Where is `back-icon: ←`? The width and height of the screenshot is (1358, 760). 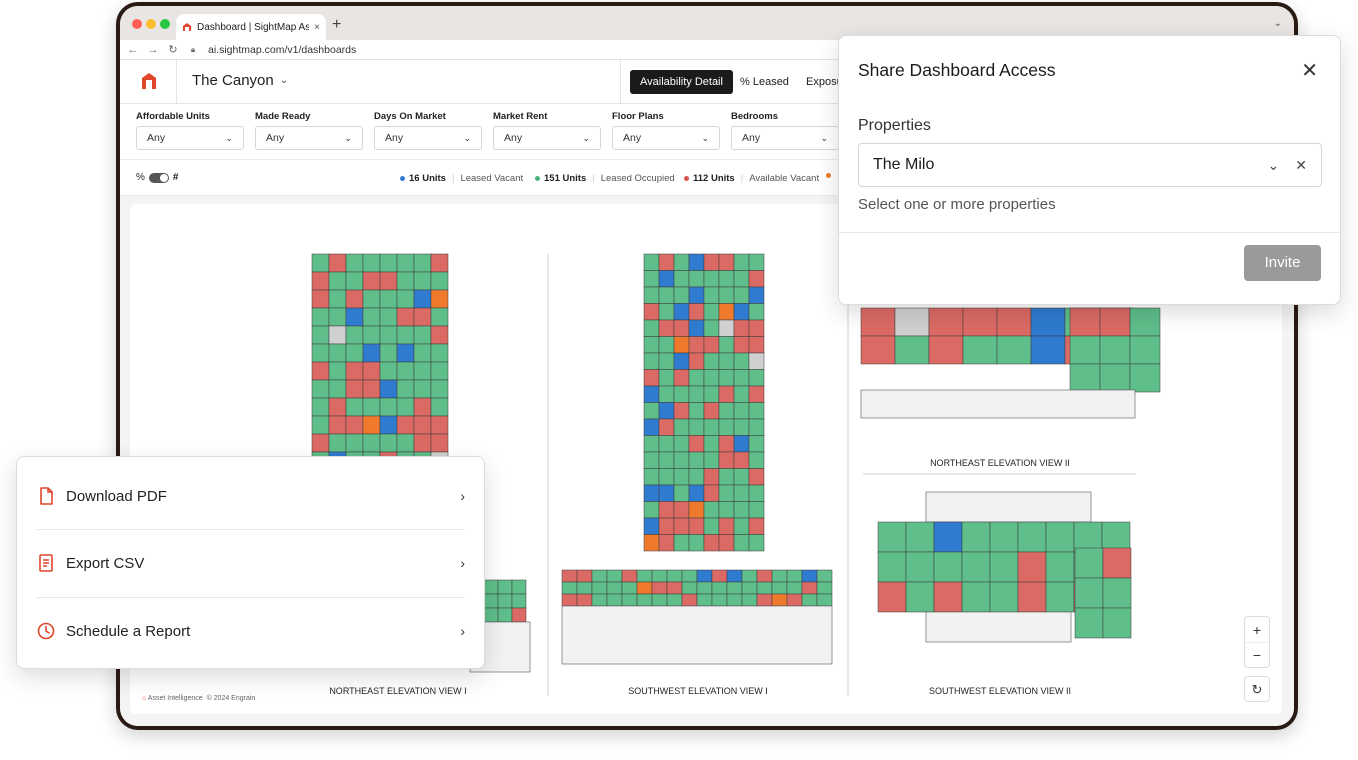 back-icon: ← is located at coordinates (133, 49).